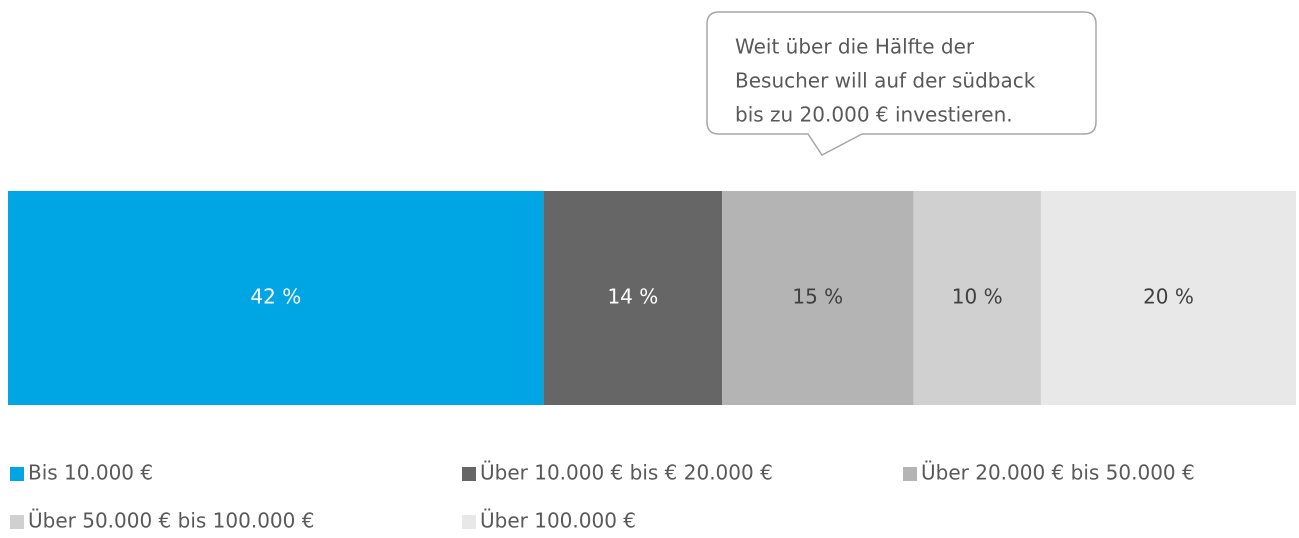 The width and height of the screenshot is (1299, 538). Describe the element at coordinates (885, 81) in the screenshot. I see `annotation-line: Besucher will auf der südback` at that location.